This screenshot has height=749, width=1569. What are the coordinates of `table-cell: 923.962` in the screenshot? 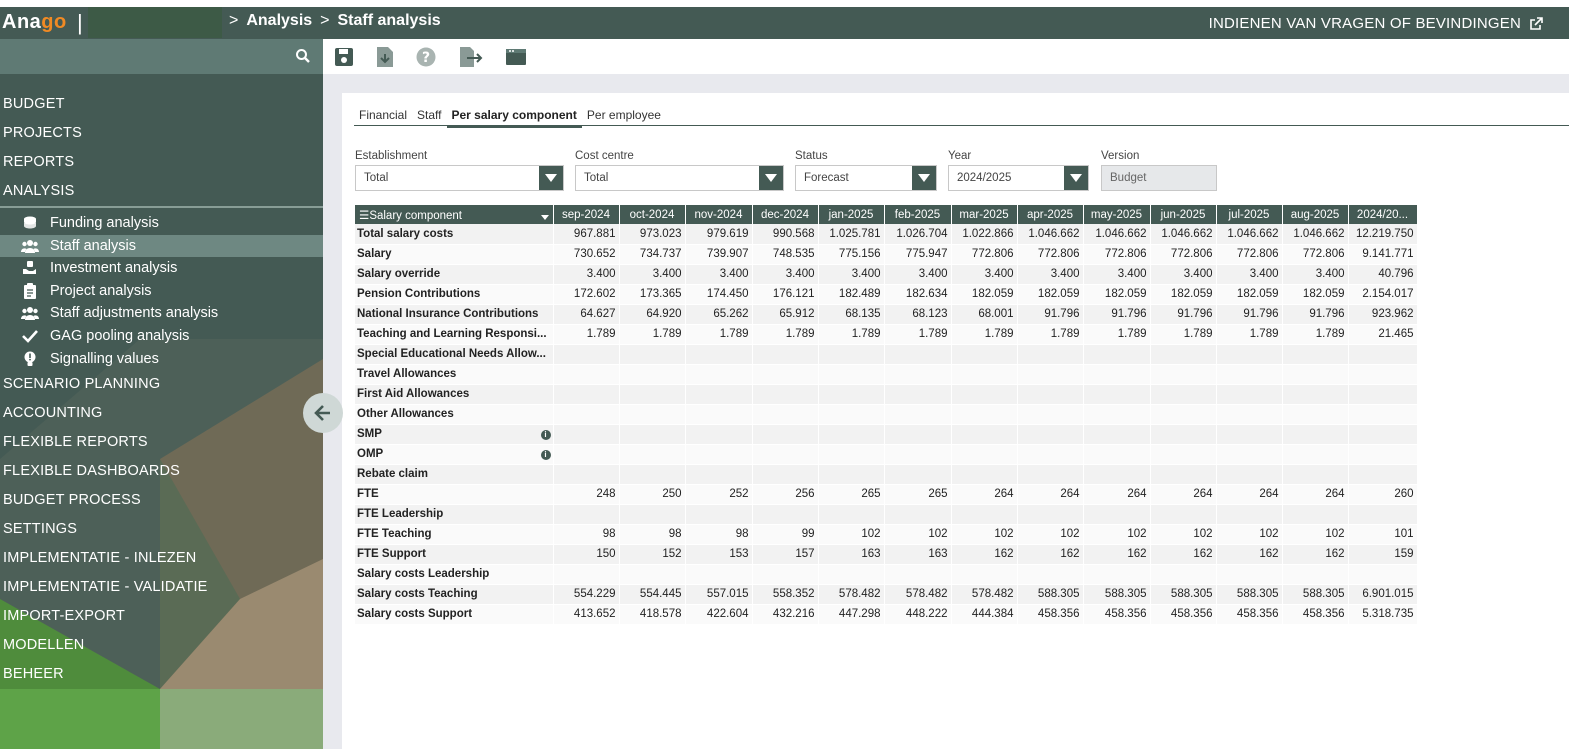 It's located at (1383, 314).